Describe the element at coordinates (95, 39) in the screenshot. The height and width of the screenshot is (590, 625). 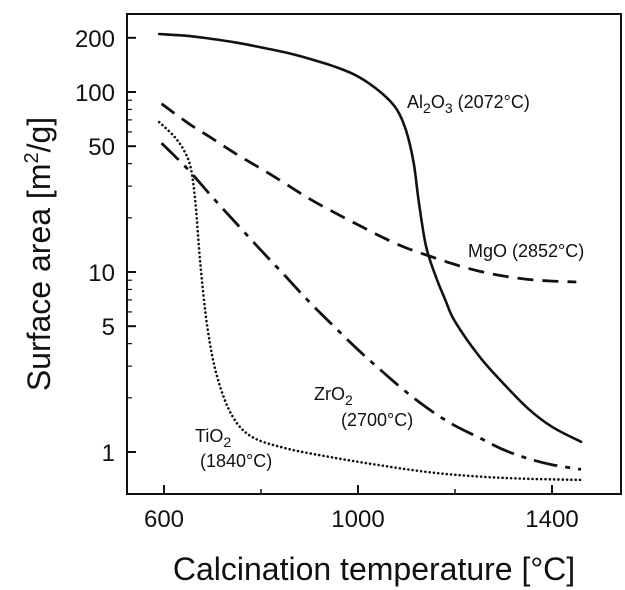
I see `y-tick-label: 200` at that location.